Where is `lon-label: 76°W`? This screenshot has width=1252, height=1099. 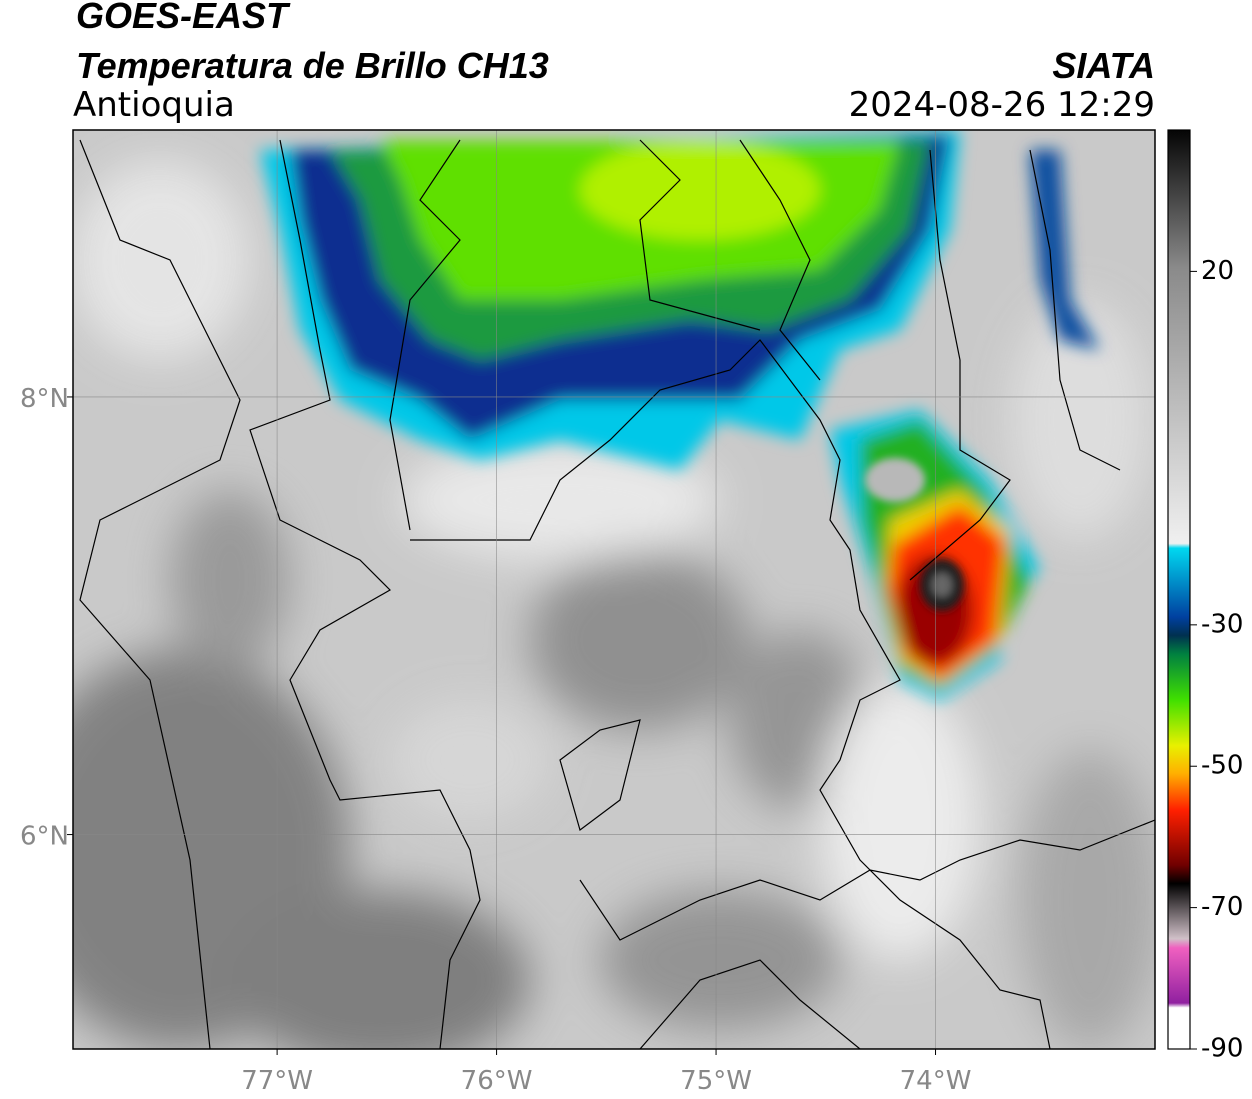 lon-label: 76°W is located at coordinates (497, 1081).